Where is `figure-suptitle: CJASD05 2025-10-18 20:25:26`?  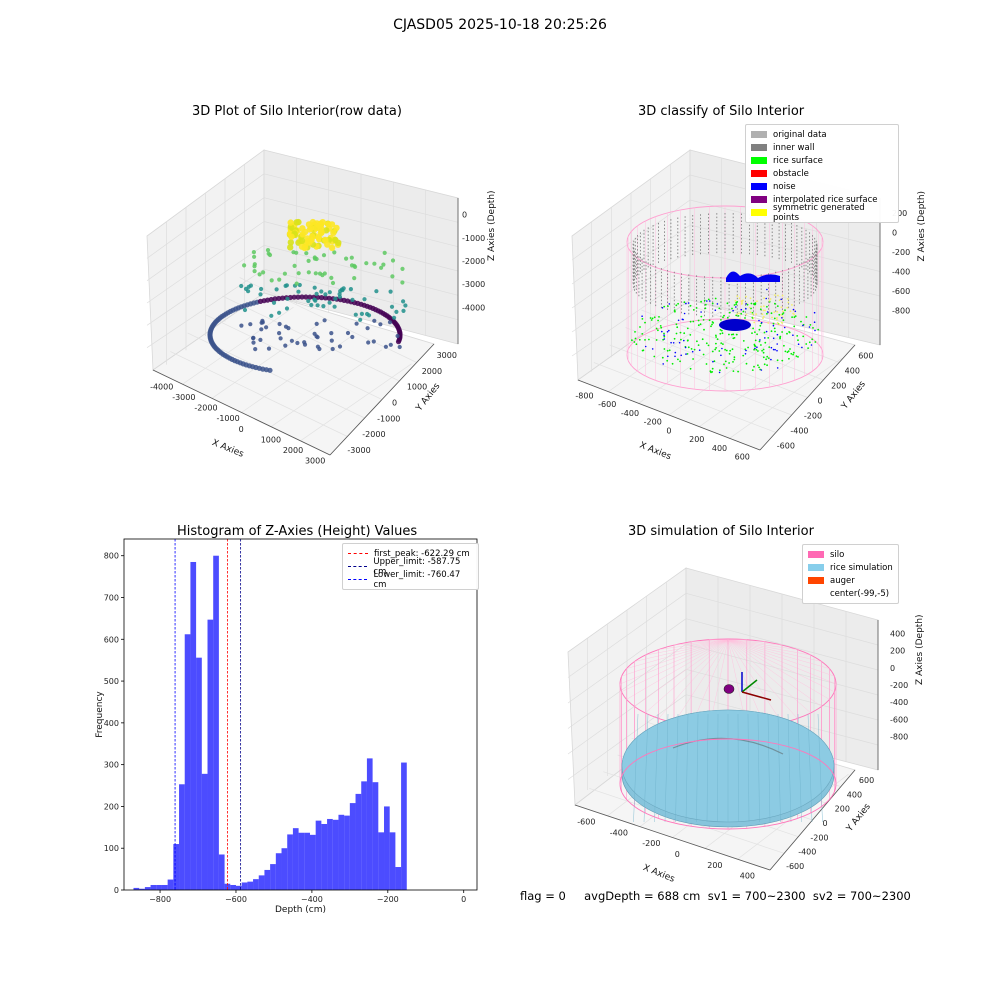 figure-suptitle: CJASD05 2025-10-18 20:25:26 is located at coordinates (500, 25).